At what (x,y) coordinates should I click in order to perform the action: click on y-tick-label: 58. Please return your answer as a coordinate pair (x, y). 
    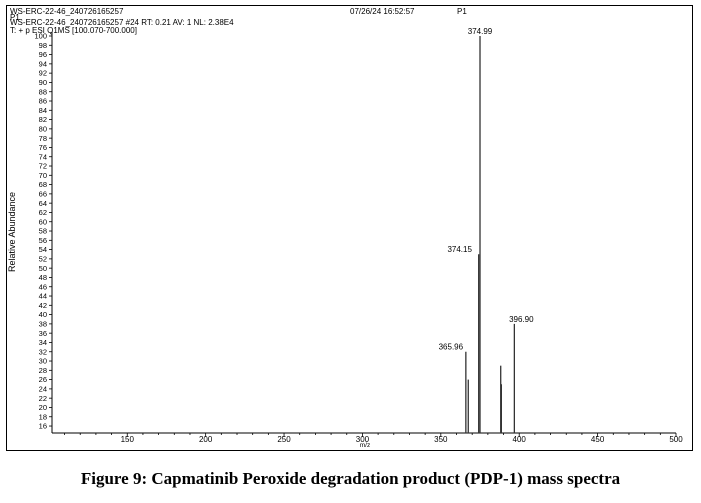
    Looking at the image, I should click on (43, 231).